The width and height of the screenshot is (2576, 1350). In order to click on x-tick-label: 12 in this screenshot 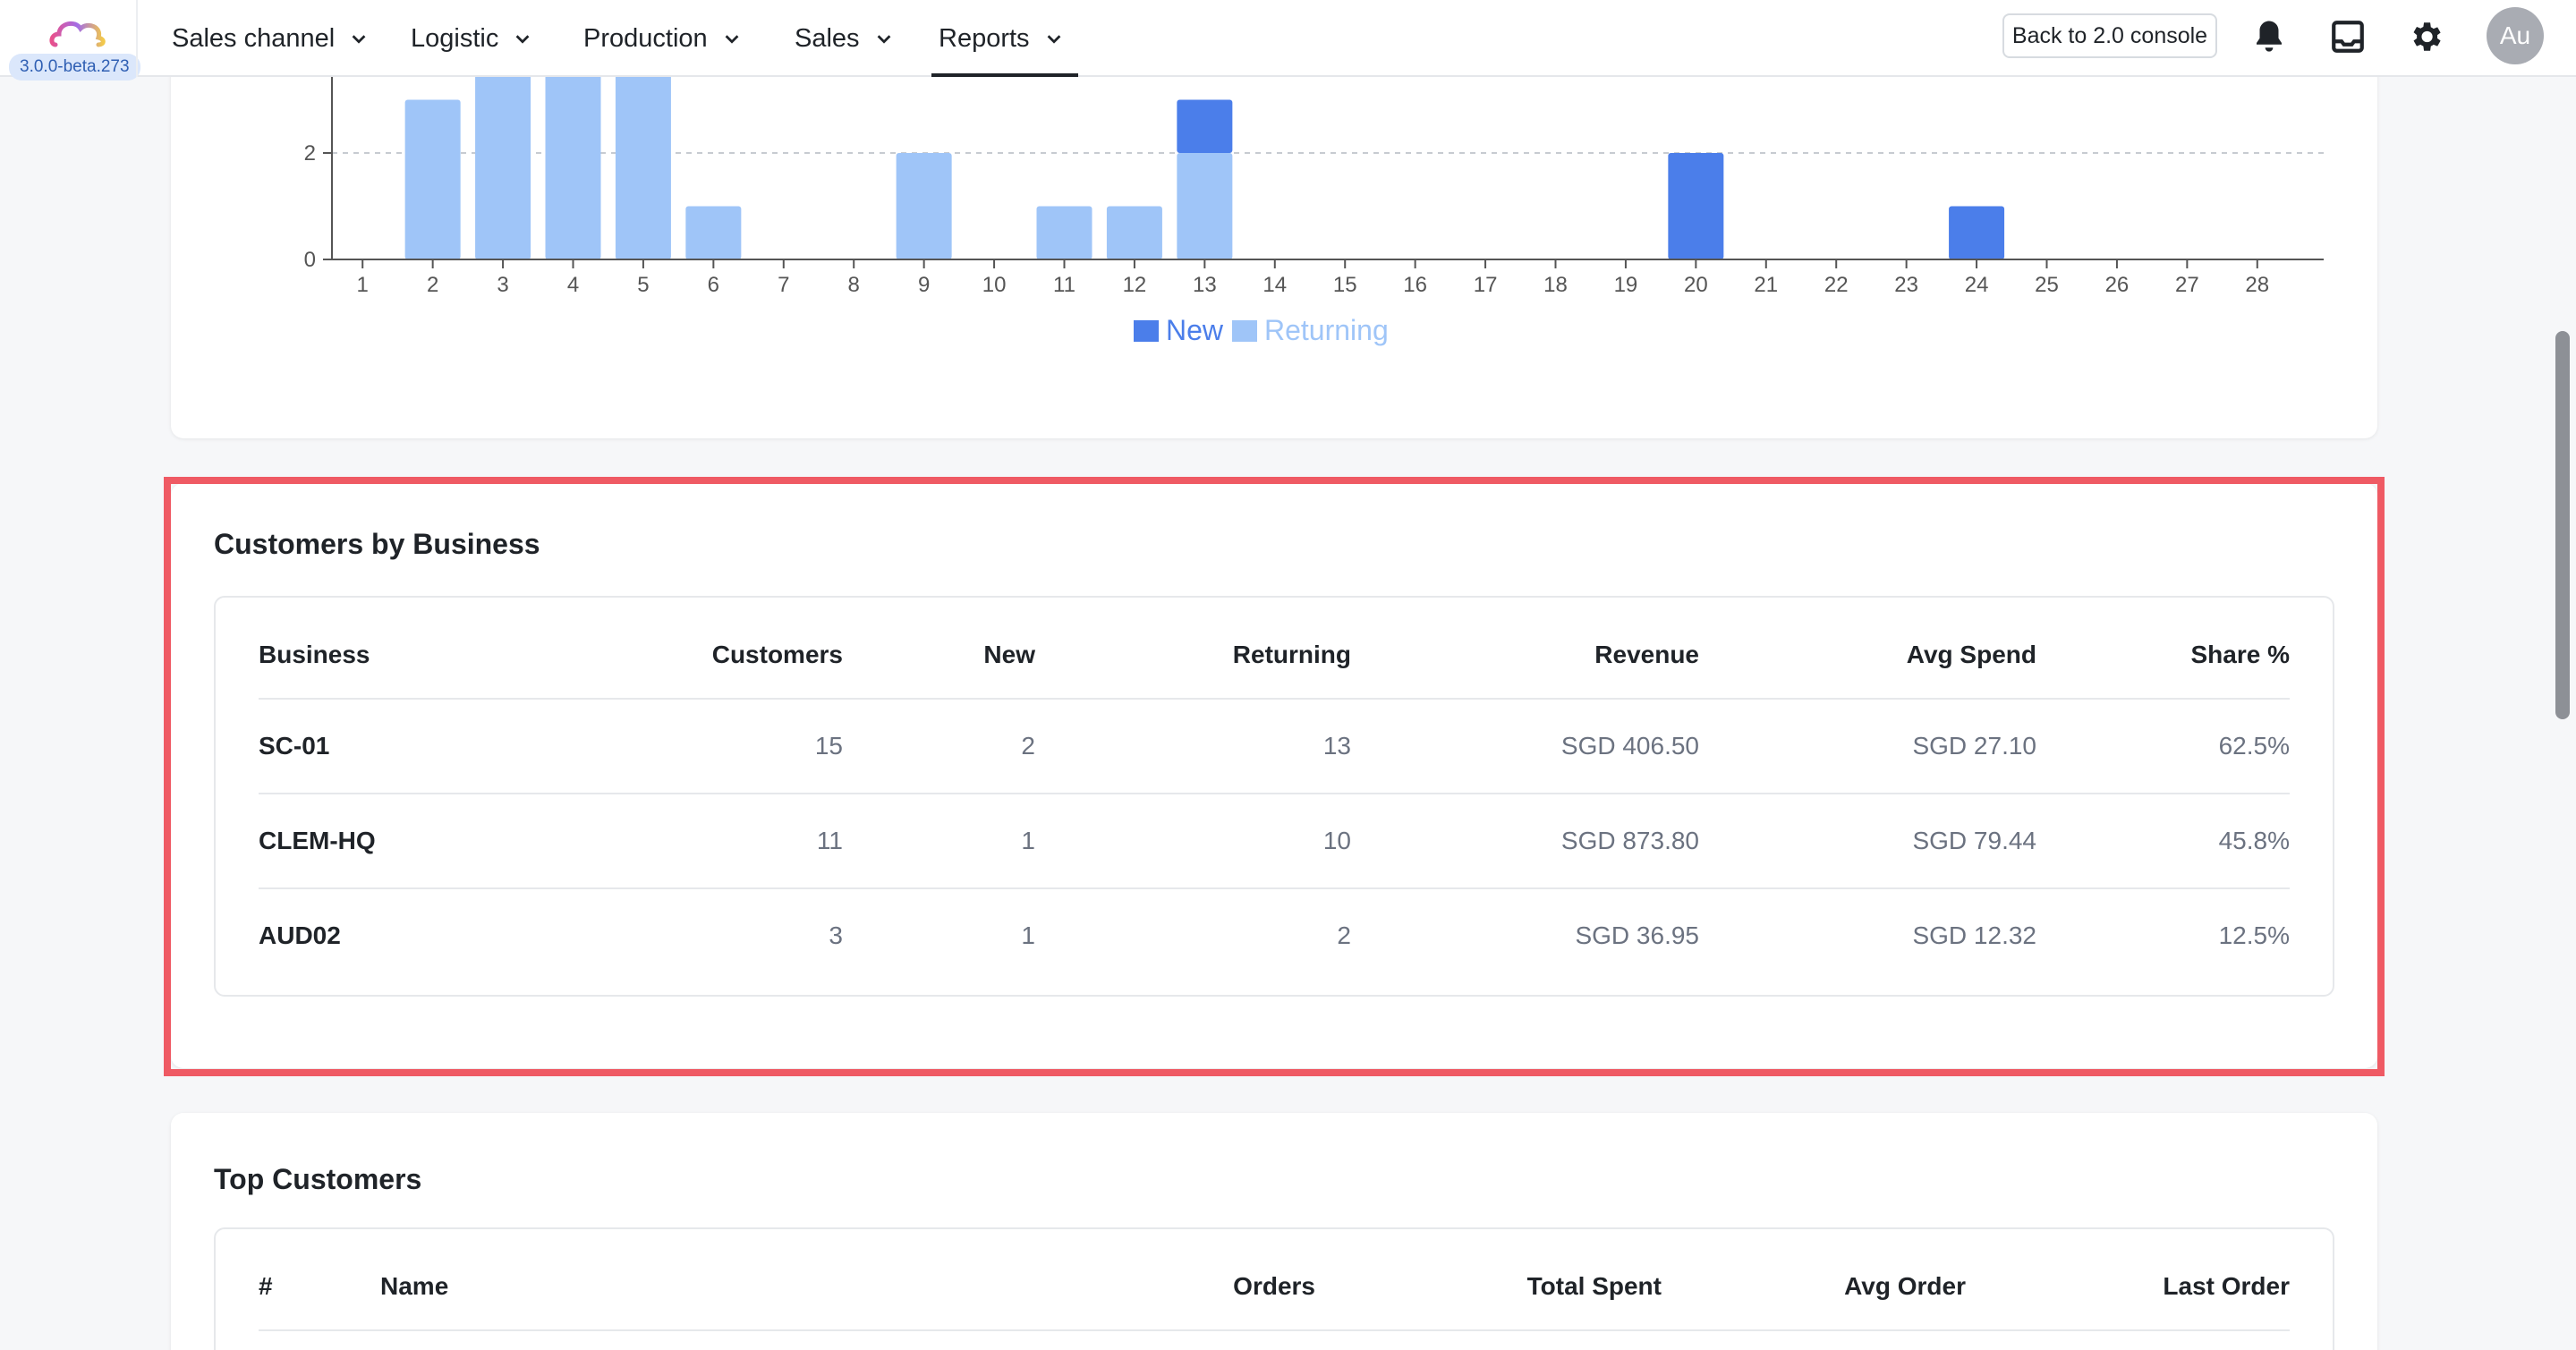, I will do `click(1135, 285)`.